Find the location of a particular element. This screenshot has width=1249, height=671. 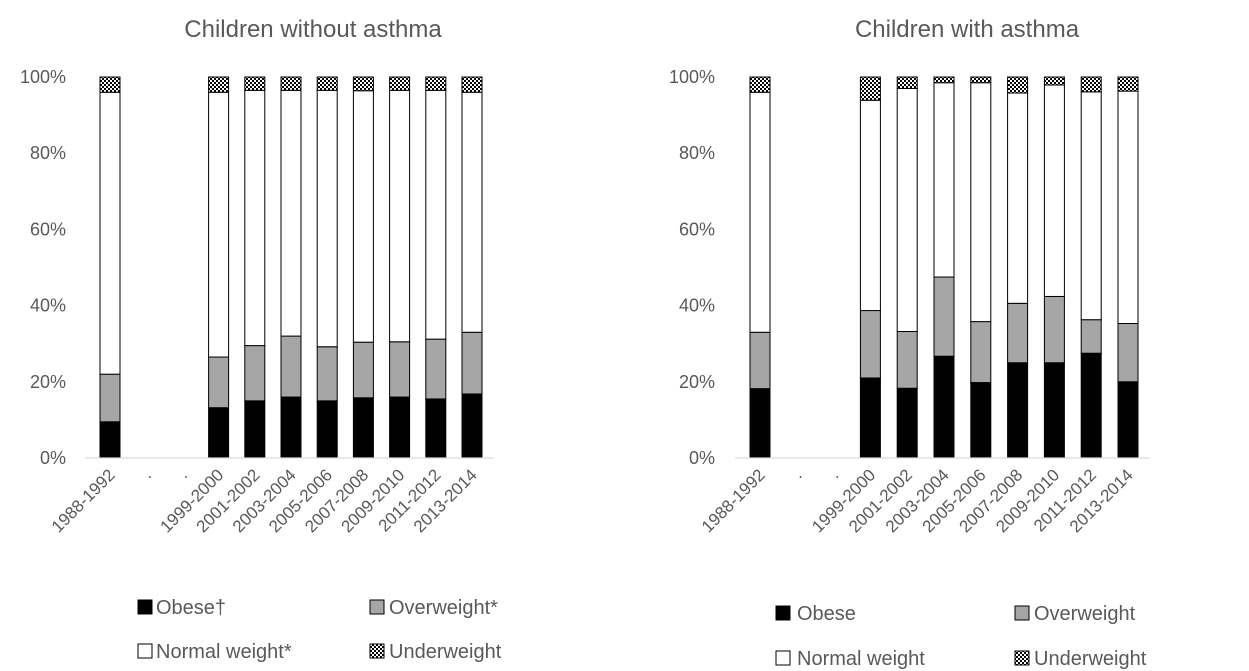

legend-item-overweight: Overweight is located at coordinates (1075, 614).